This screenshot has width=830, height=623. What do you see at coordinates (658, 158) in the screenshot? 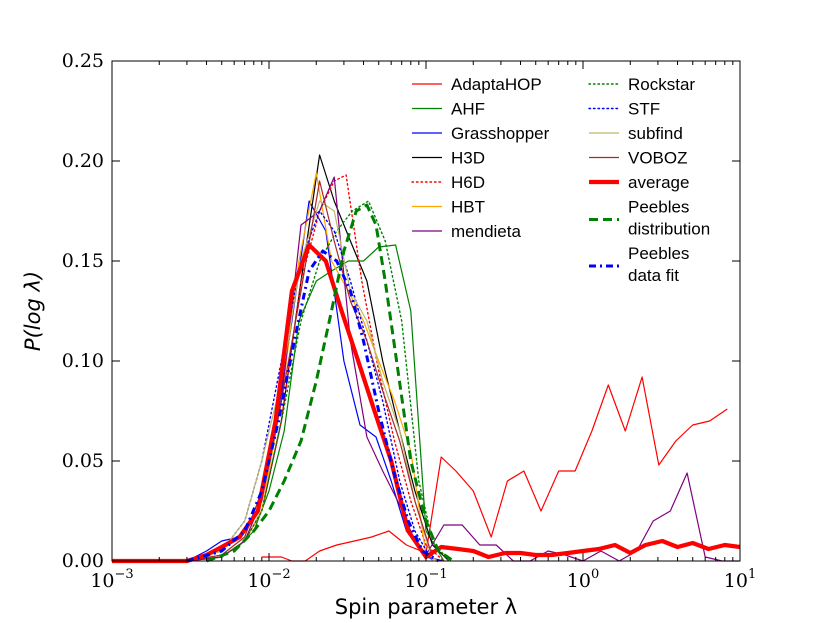
I see `legend-label: VOBOZ` at bounding box center [658, 158].